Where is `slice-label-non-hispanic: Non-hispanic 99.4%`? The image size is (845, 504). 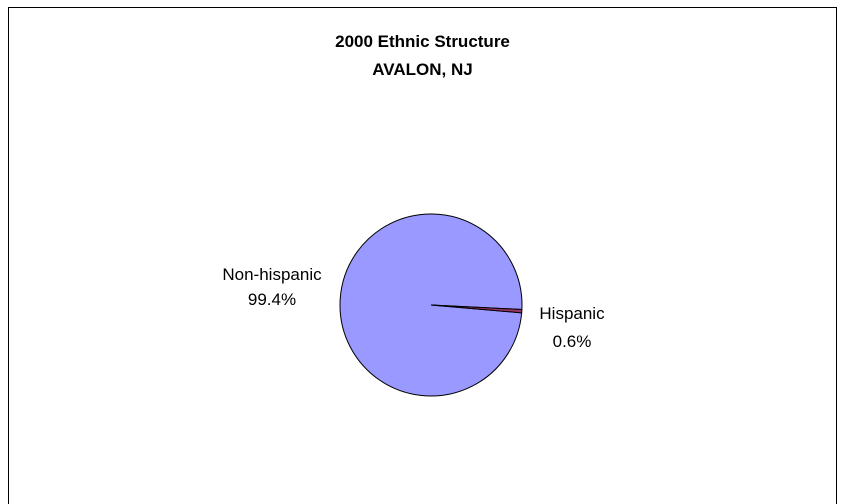 slice-label-non-hispanic: Non-hispanic 99.4% is located at coordinates (272, 287).